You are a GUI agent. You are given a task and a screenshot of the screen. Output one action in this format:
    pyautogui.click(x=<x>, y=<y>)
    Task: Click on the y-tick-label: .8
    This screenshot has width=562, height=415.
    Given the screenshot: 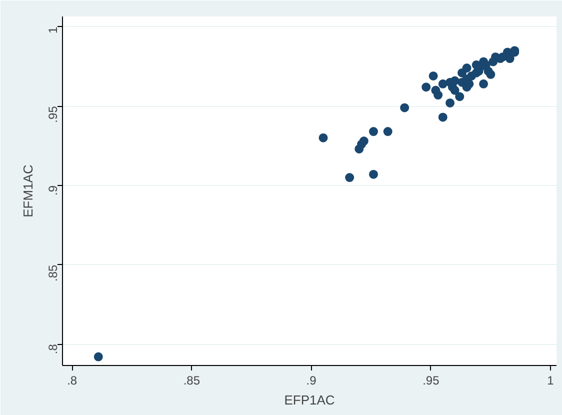 What is the action you would take?
    pyautogui.click(x=53, y=349)
    